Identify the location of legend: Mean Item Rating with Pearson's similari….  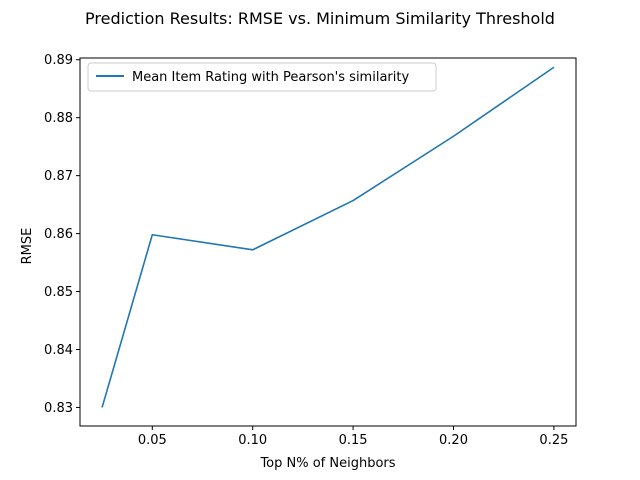
(262, 77).